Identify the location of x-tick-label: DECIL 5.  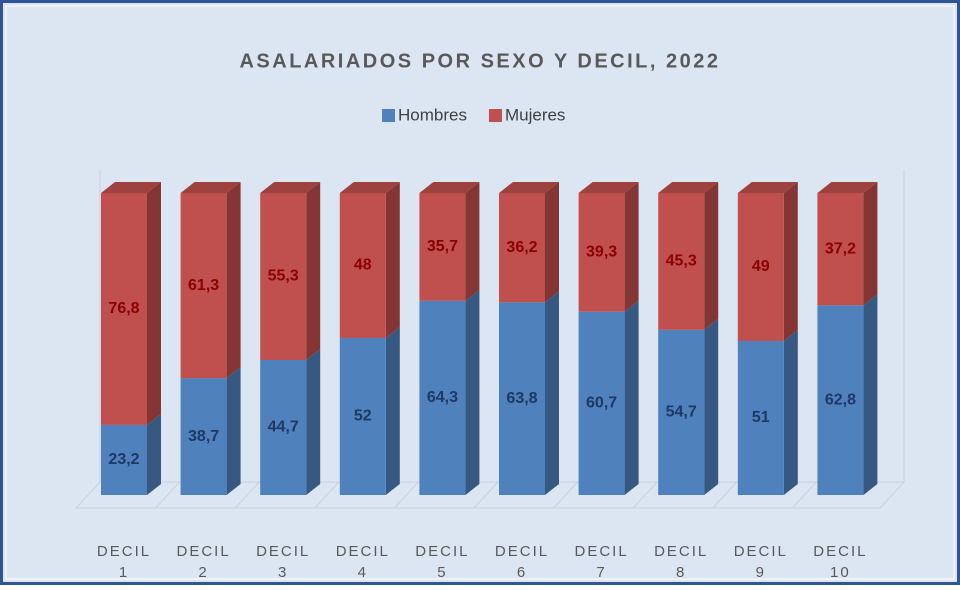
(442, 562).